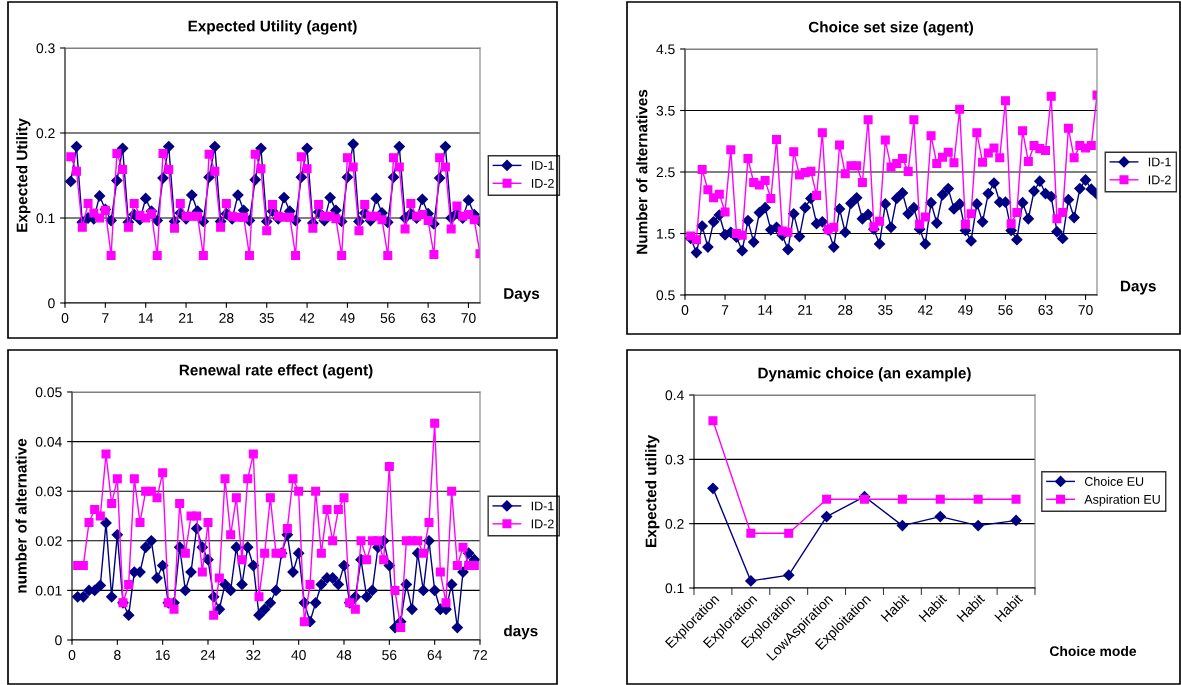 Image resolution: width=1181 pixels, height=685 pixels. Describe the element at coordinates (665, 110) in the screenshot. I see `y-tick-label: 3.5` at that location.